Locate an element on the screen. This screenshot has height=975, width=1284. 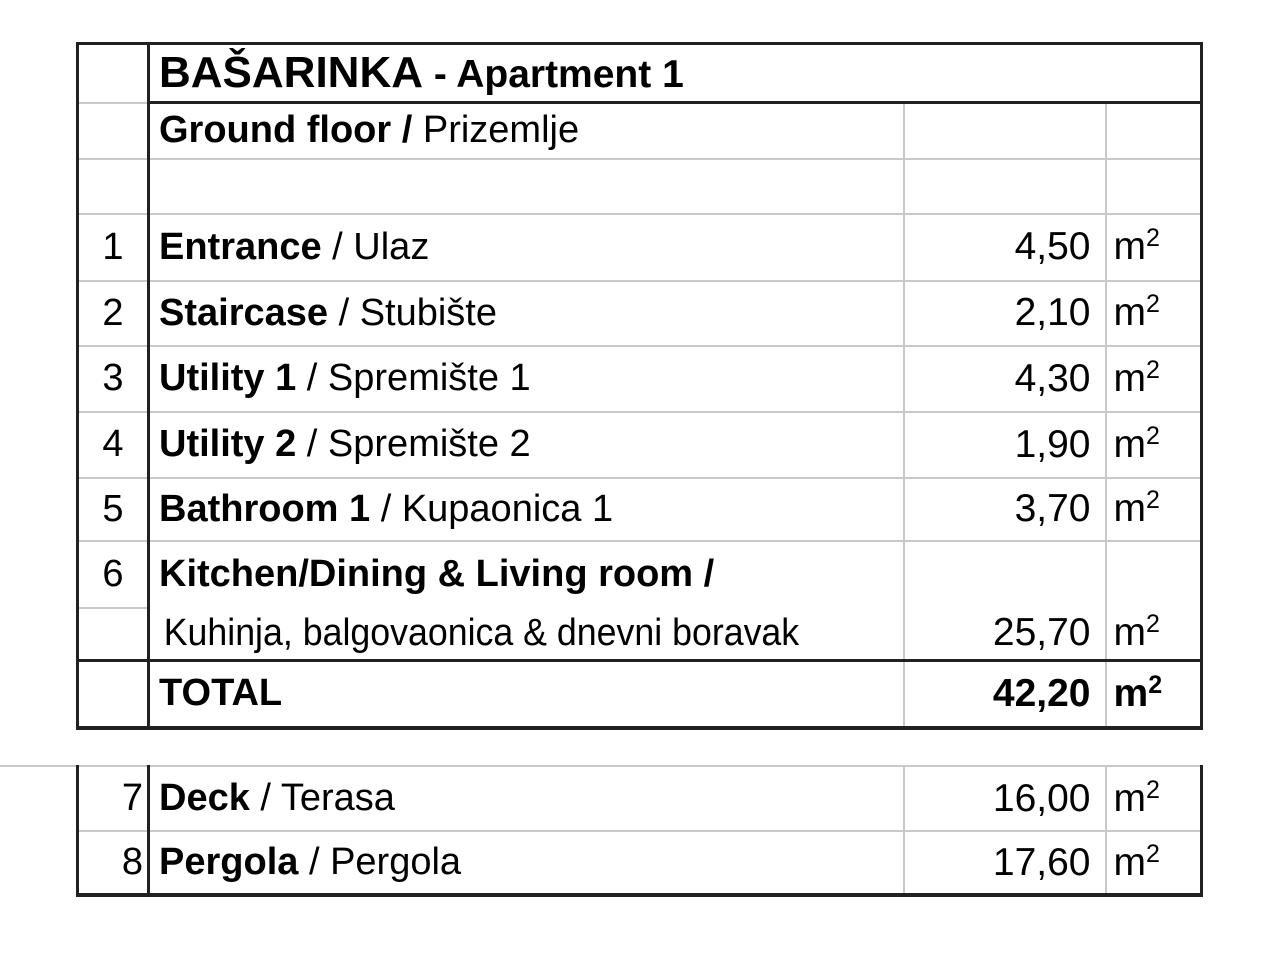
row-number-cell: 8 is located at coordinates (113, 863).